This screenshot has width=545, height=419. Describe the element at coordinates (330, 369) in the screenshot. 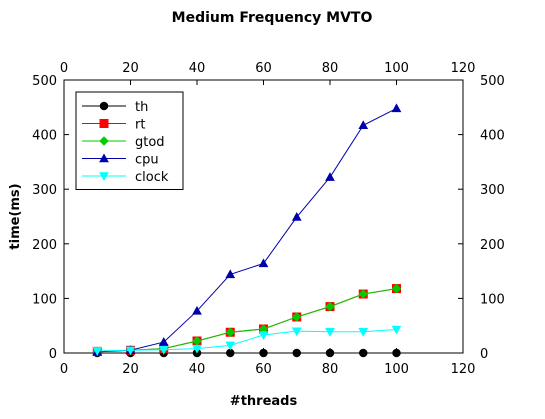

I see `x-tick-label-bottom: 80` at that location.